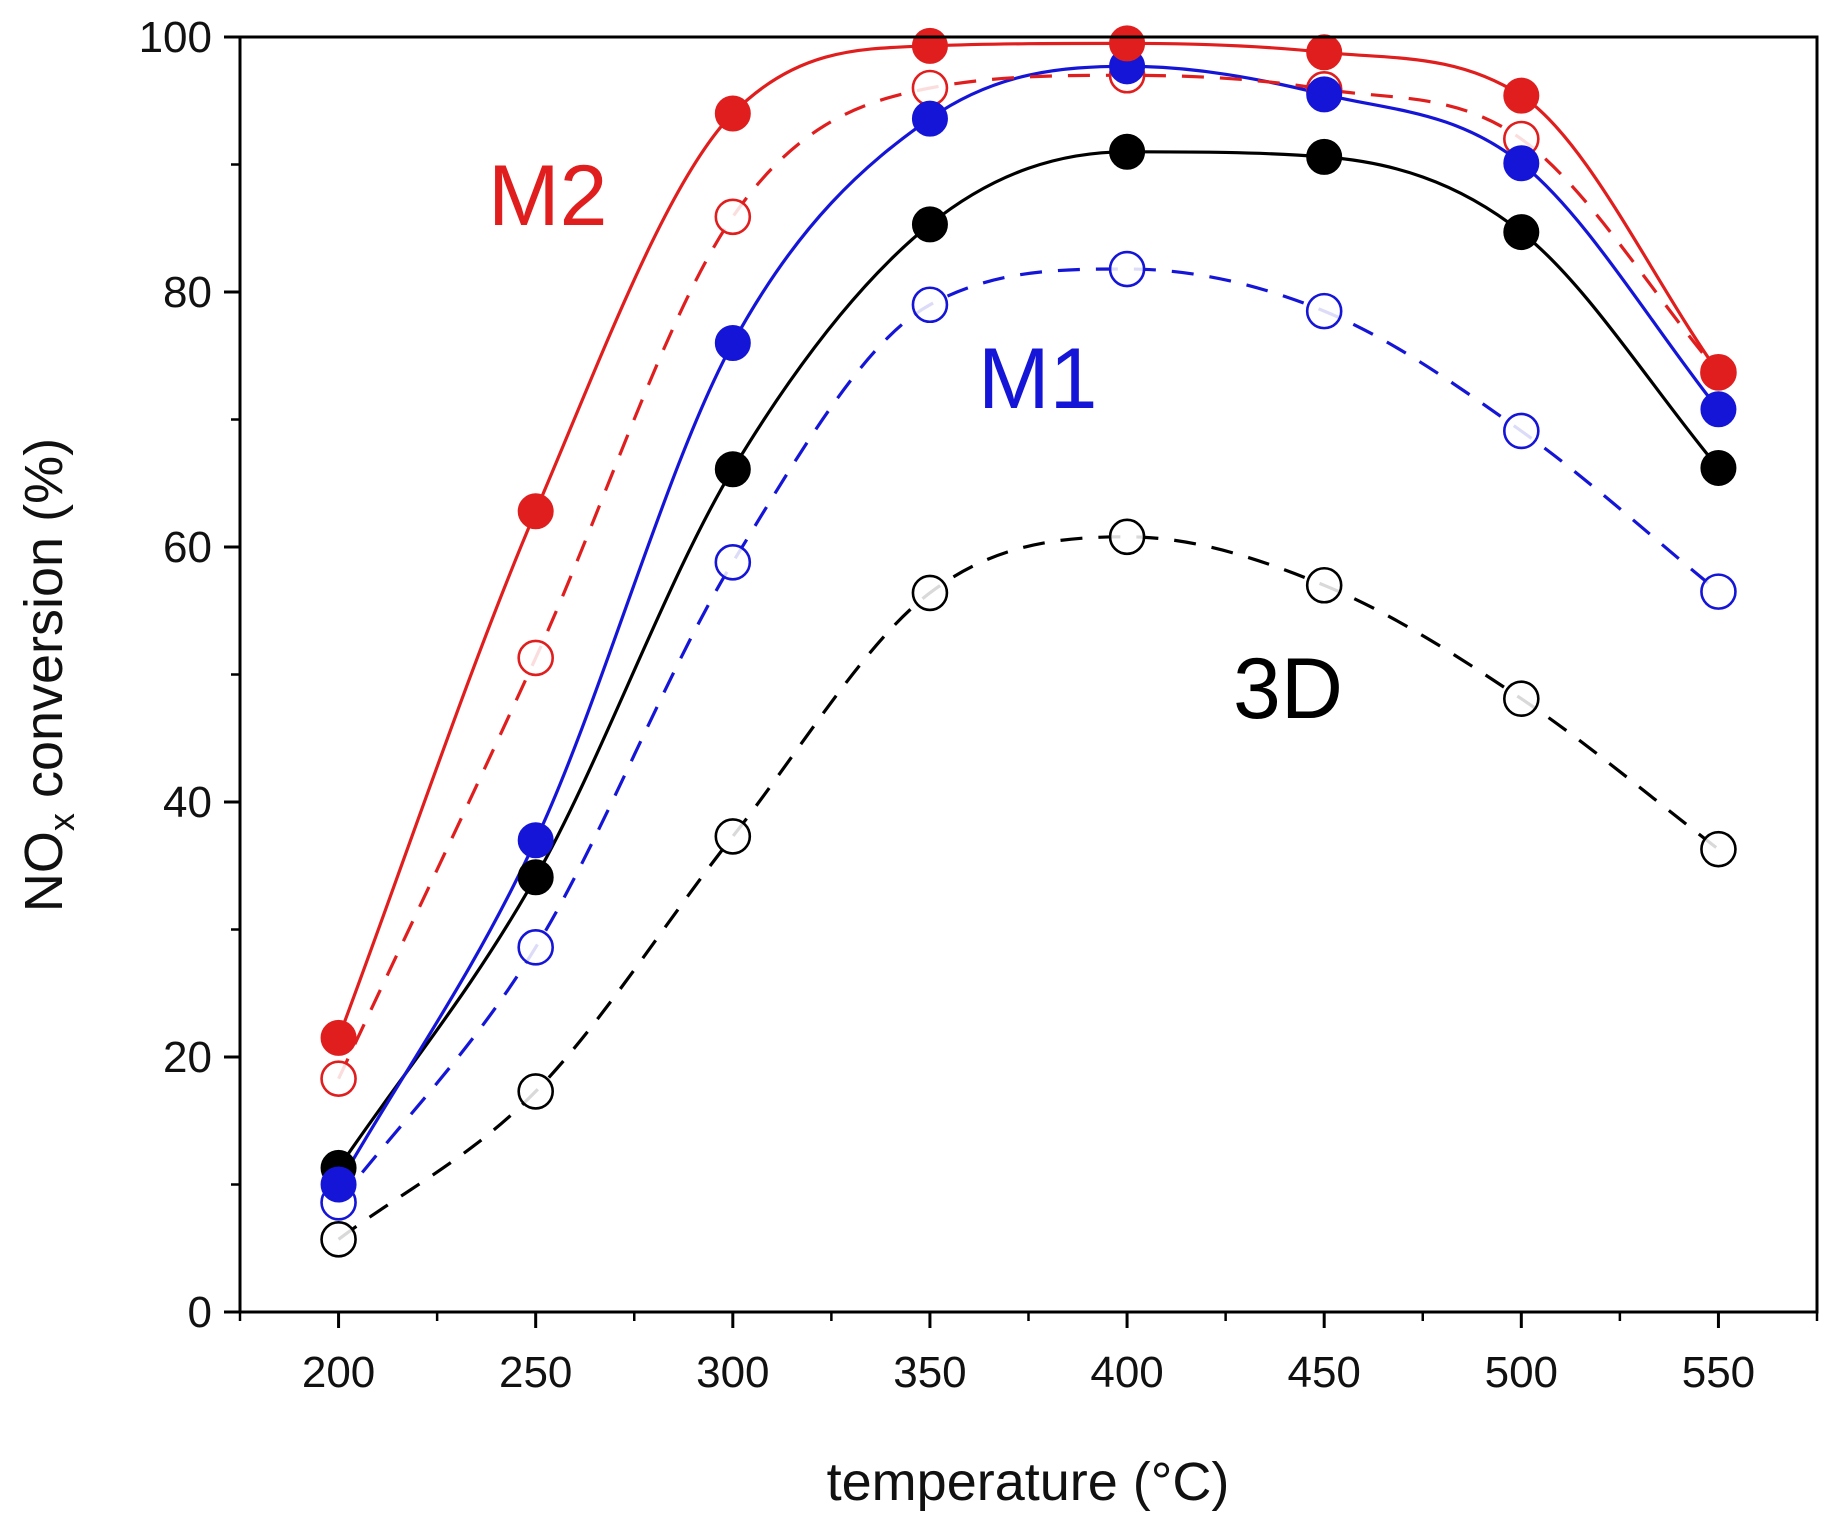  What do you see at coordinates (1288, 689) in the screenshot?
I see `annotation-3d: 3D` at bounding box center [1288, 689].